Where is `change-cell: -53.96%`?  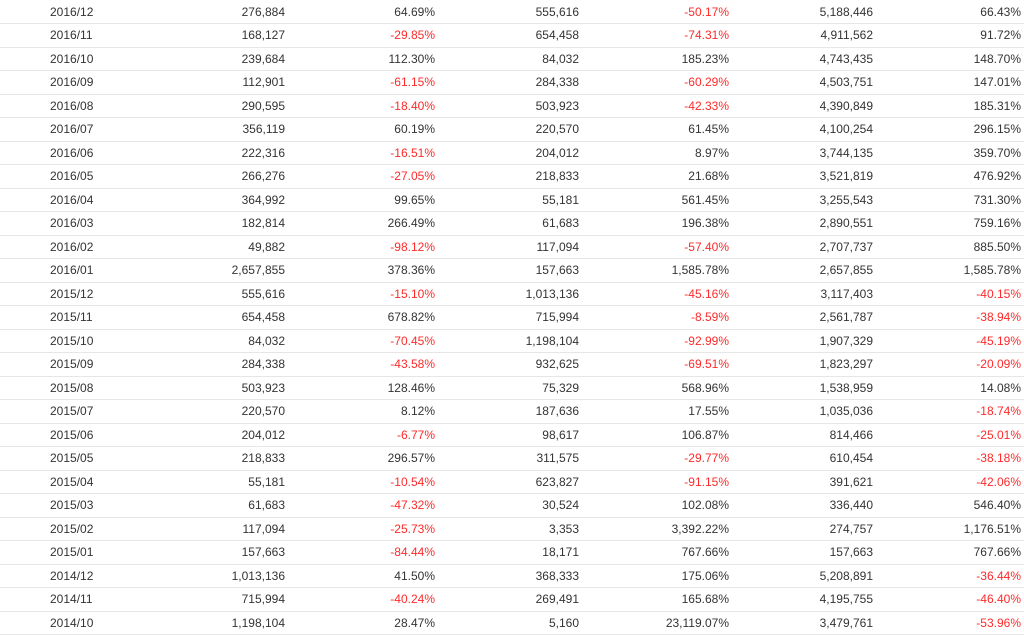 change-cell: -53.96% is located at coordinates (950, 623).